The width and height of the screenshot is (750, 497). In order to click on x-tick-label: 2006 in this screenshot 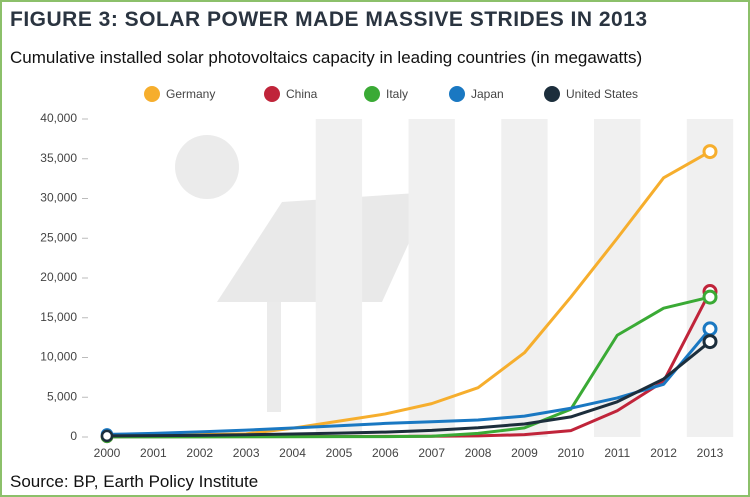, I will do `click(385, 453)`.